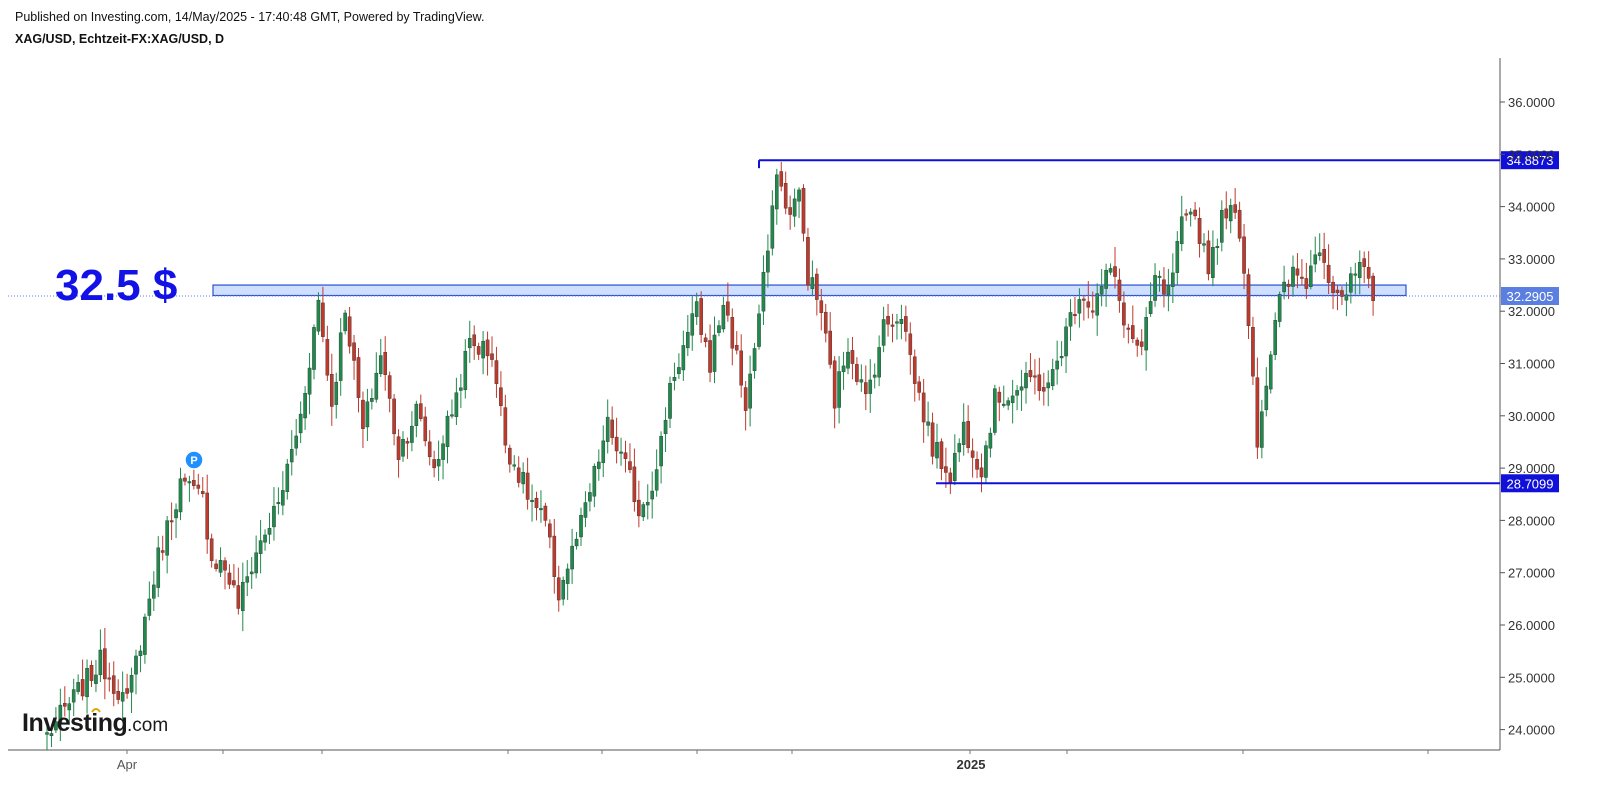 Image resolution: width=1614 pixels, height=801 pixels. What do you see at coordinates (127, 764) in the screenshot?
I see `x-tick-label: Apr` at bounding box center [127, 764].